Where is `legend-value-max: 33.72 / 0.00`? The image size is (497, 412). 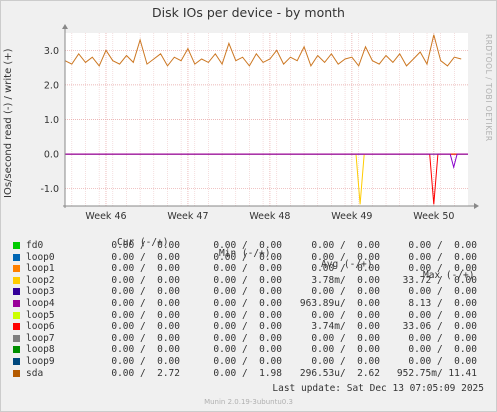
legend-value-max: 33.72 / 0.00 is located at coordinates (439, 280).